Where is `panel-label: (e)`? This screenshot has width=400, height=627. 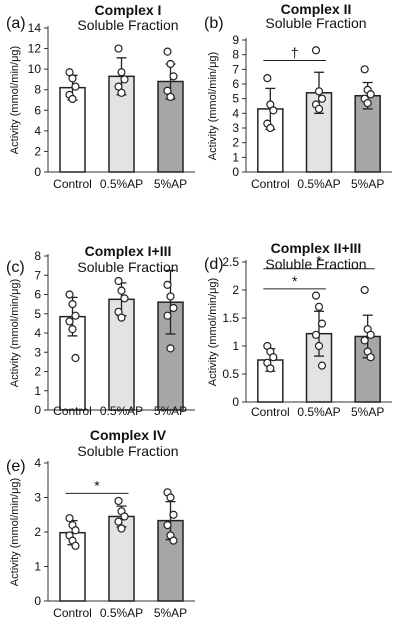 panel-label: (e) is located at coordinates (16, 466).